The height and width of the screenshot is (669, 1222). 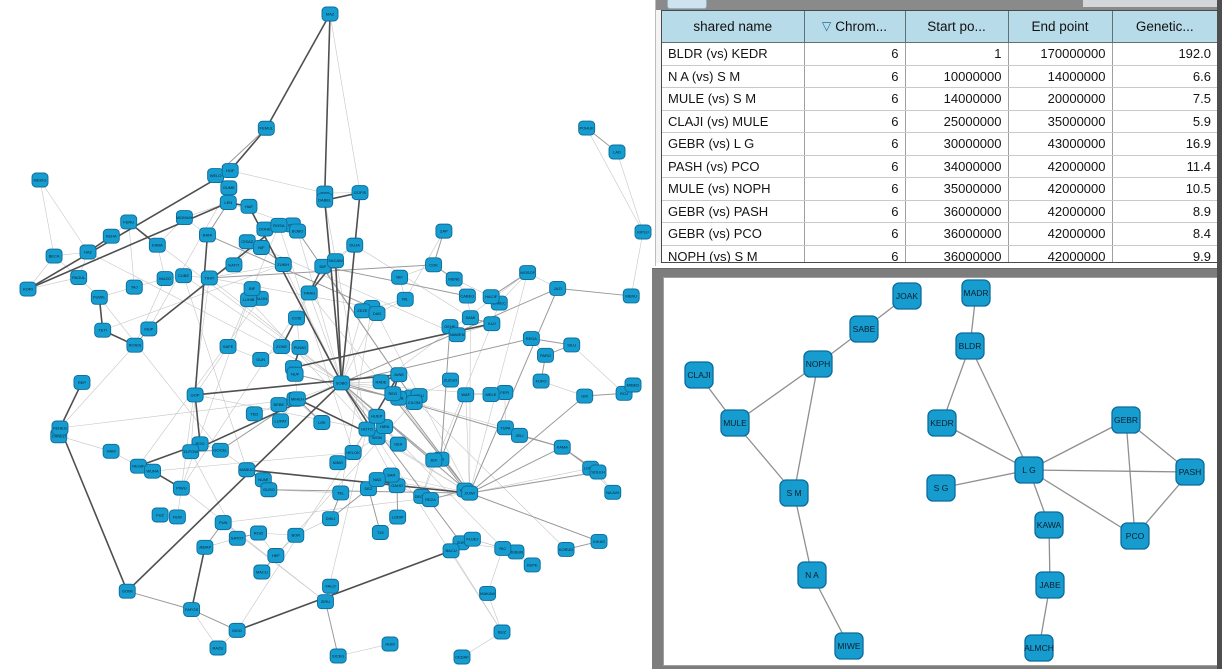 I want to click on network-node-lufat: LUFAT, so click(x=281, y=421).